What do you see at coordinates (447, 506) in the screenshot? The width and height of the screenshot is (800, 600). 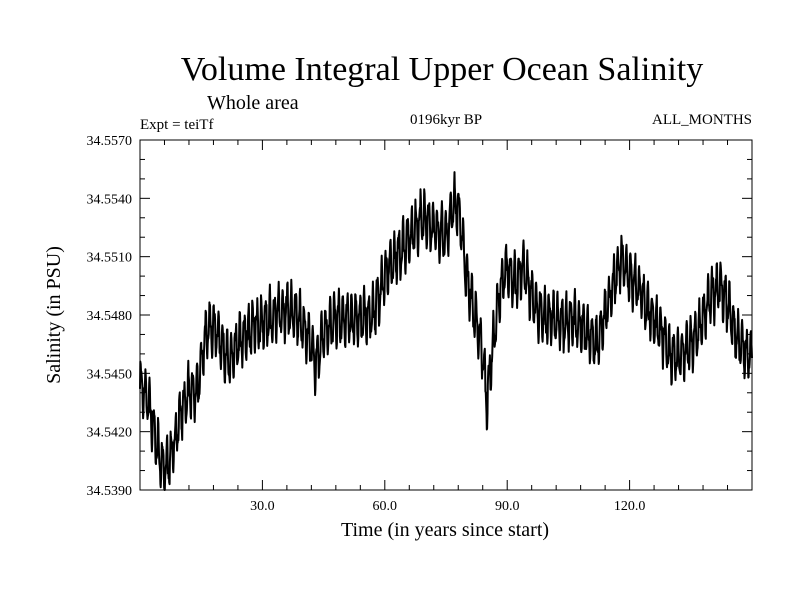 I see `x-tick-labels: 30.0 60.0 90.0 120.0` at bounding box center [447, 506].